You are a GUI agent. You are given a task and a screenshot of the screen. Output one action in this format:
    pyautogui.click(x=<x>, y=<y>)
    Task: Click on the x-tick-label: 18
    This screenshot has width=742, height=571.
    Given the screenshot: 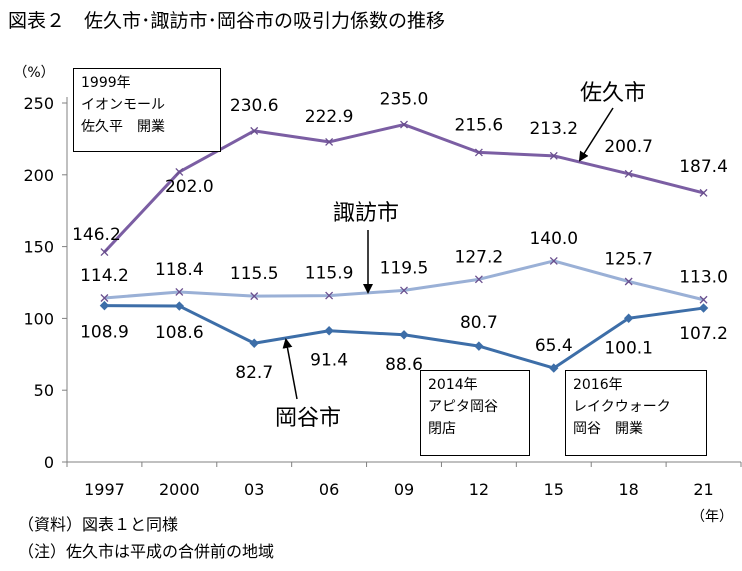 What is the action you would take?
    pyautogui.click(x=628, y=489)
    